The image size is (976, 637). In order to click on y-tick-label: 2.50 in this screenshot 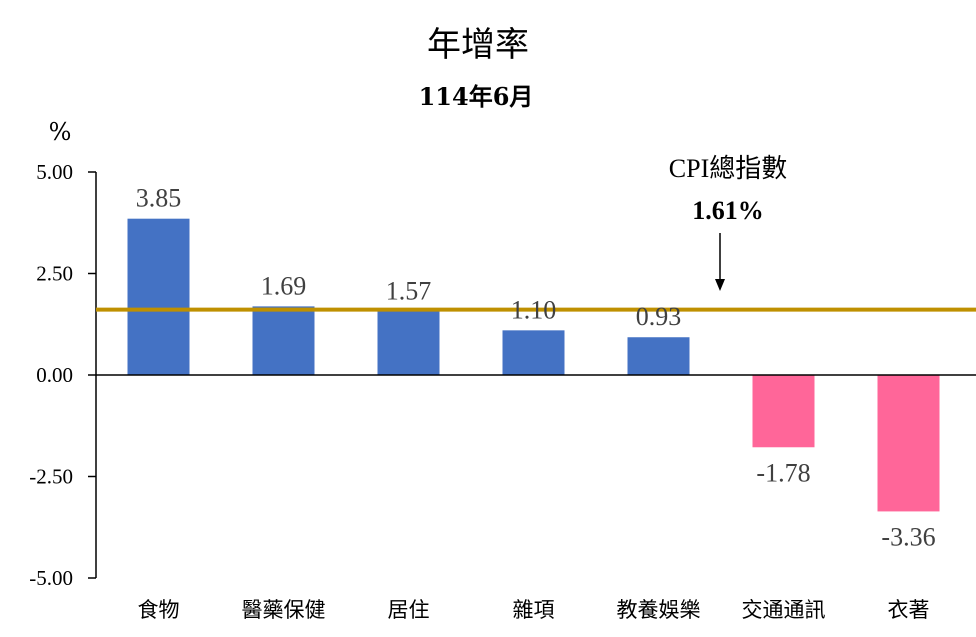, I will do `click(54, 274)`.